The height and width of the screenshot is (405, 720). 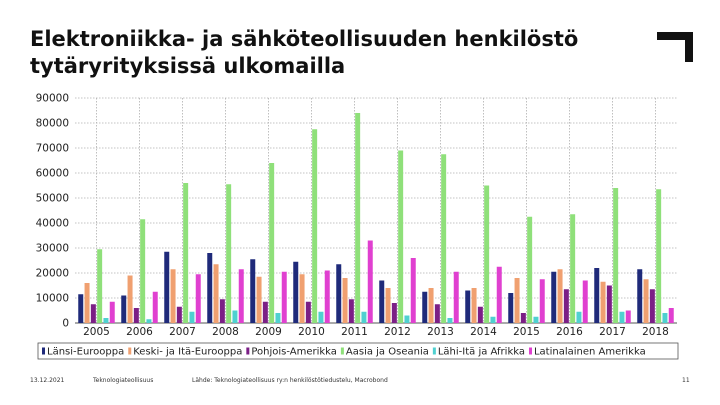 I want to click on x-tick-label: 2005, so click(x=96, y=332).